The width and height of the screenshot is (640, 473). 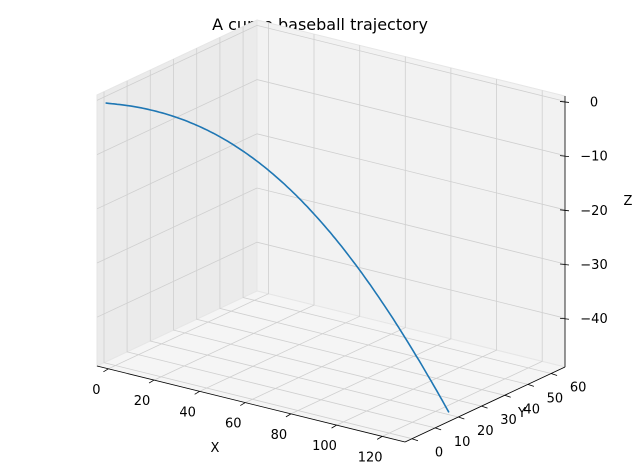 I want to click on x-tick-label: 0, so click(x=96, y=390).